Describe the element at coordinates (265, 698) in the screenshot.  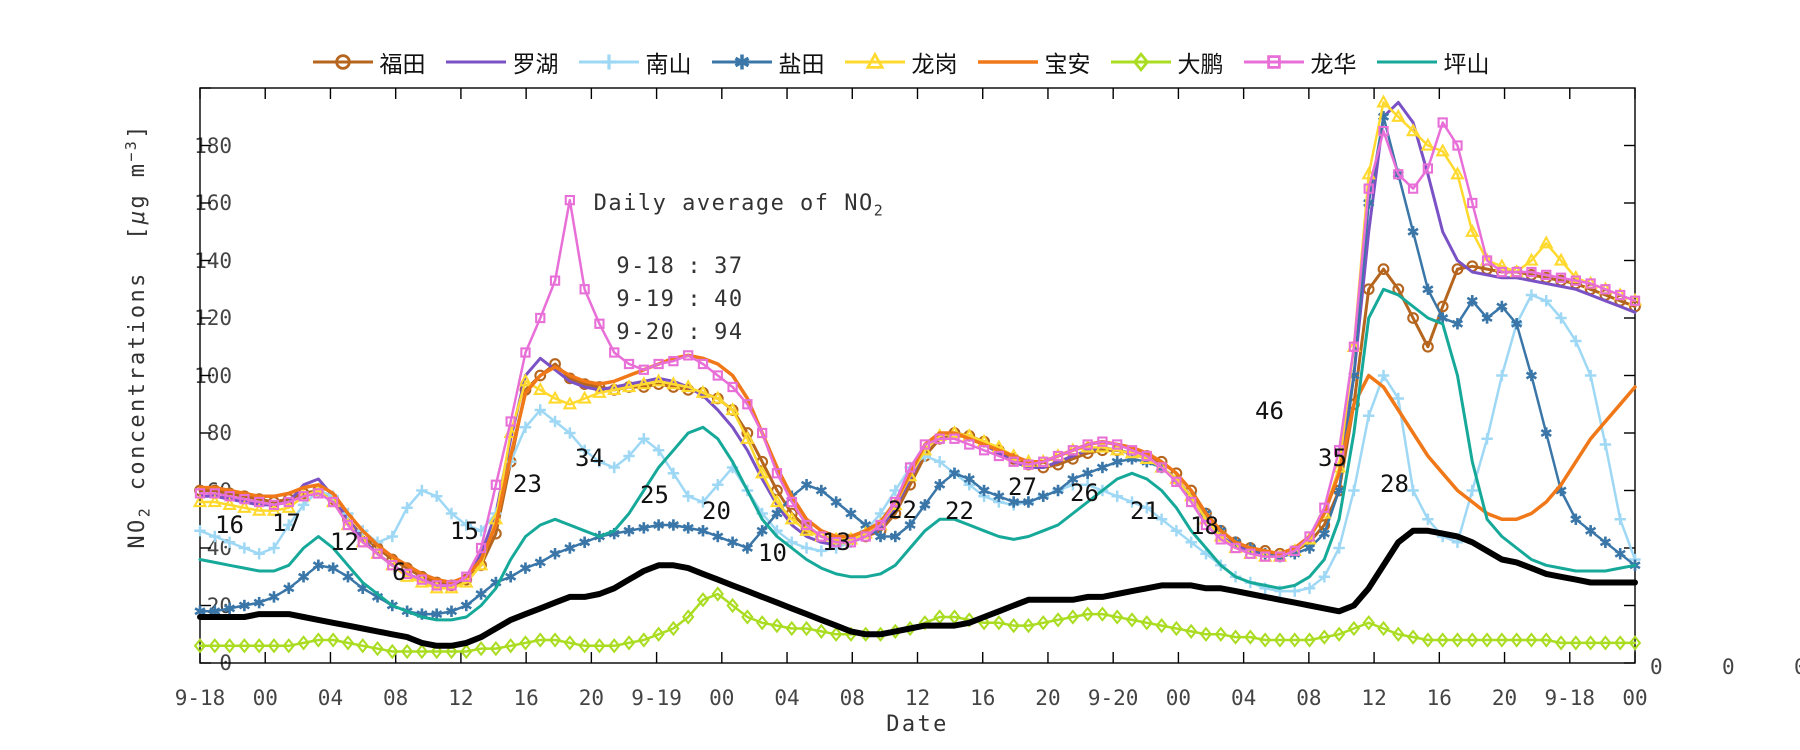
I see `x-tick-label: 00` at that location.